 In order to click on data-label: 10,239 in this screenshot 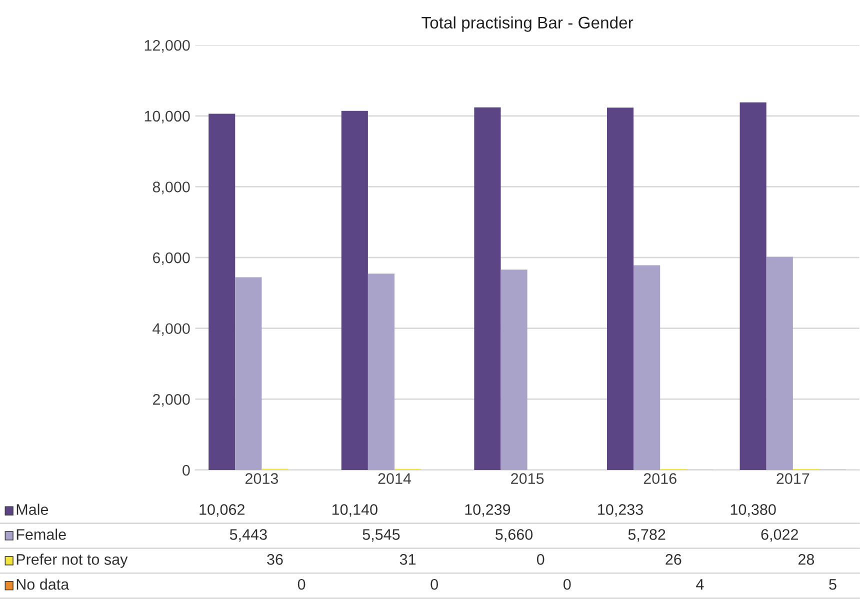, I will do `click(487, 510)`.